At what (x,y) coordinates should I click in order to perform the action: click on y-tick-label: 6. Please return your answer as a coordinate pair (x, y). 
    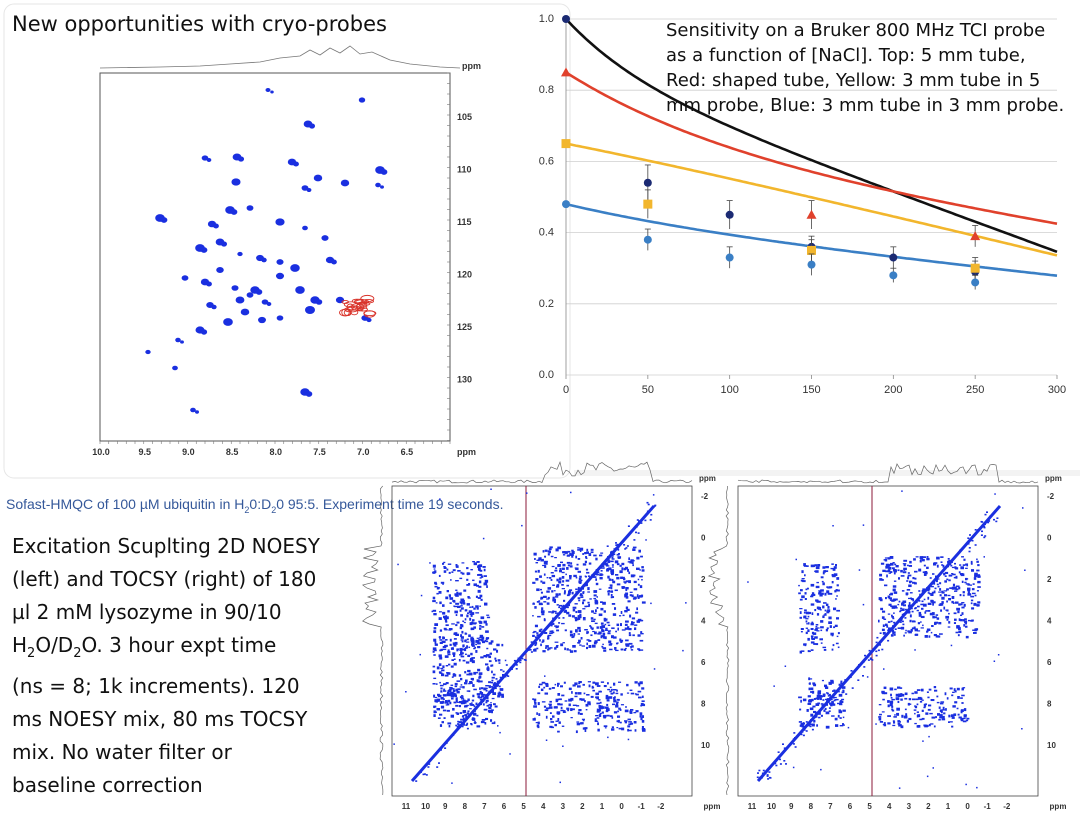
    Looking at the image, I should click on (1049, 662).